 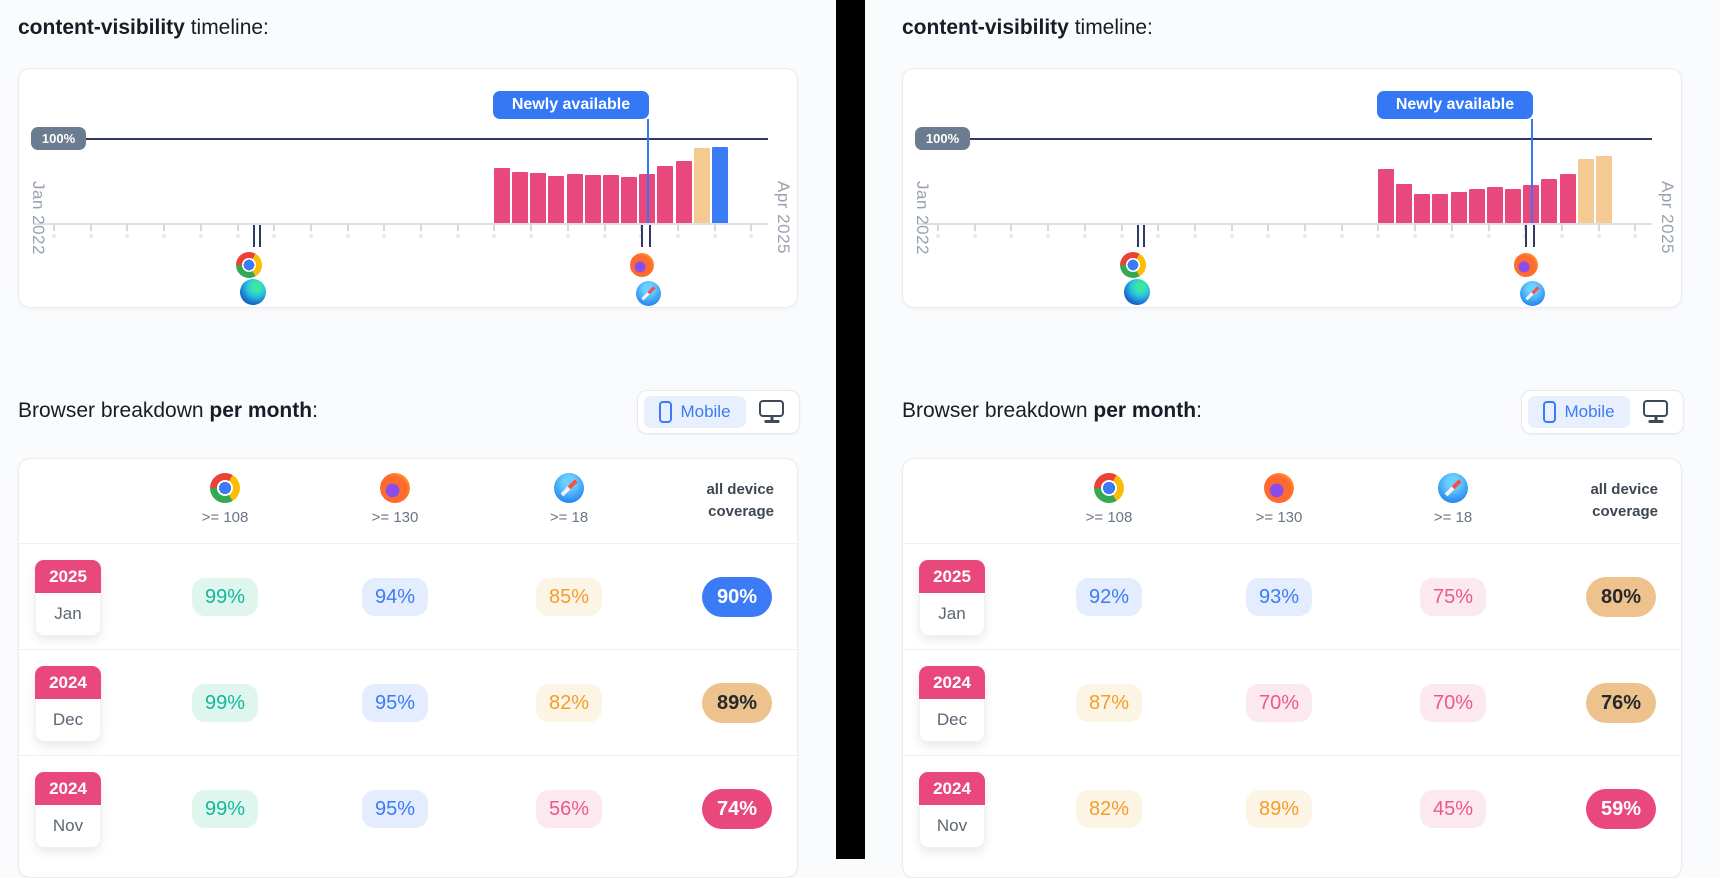 What do you see at coordinates (1109, 809) in the screenshot?
I see `percent-pill: 82%` at bounding box center [1109, 809].